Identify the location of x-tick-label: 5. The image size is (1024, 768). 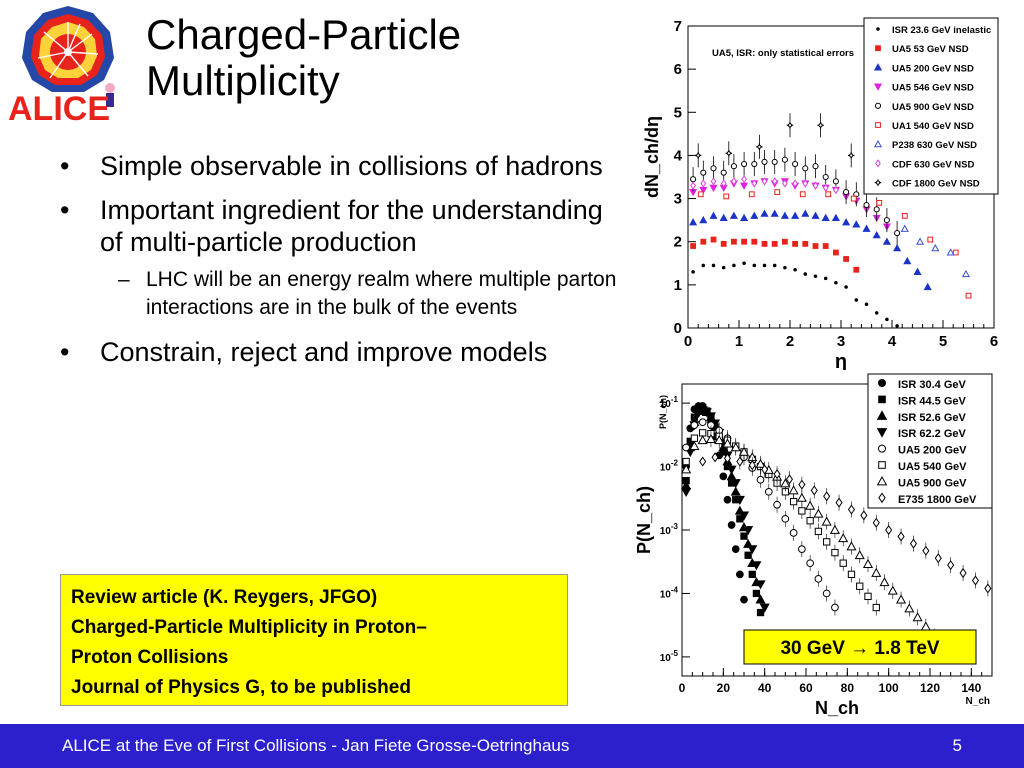
(943, 341).